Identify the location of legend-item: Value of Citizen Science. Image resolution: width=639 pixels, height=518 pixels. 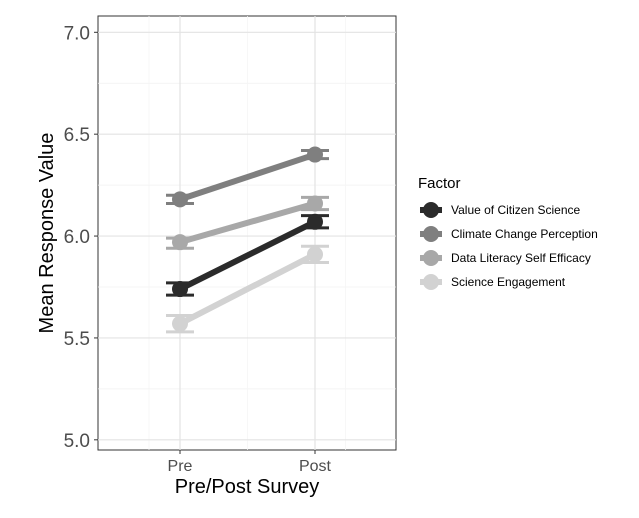
(500, 210).